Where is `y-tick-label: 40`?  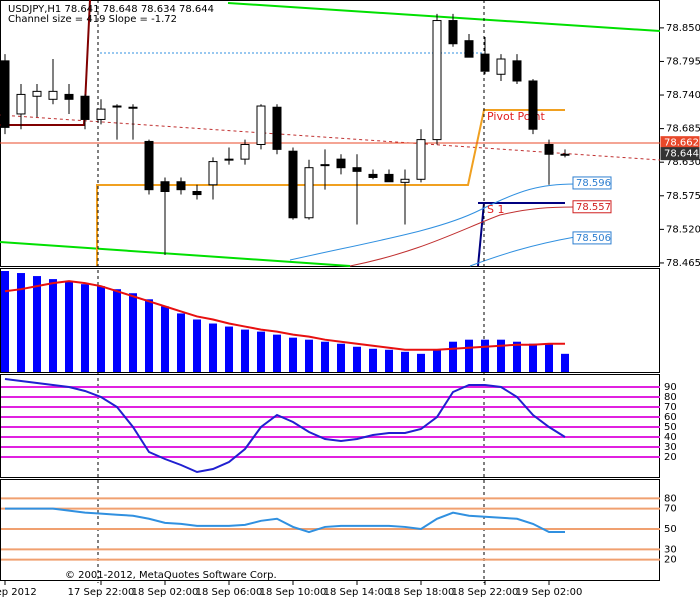 y-tick-label: 40 is located at coordinates (670, 437).